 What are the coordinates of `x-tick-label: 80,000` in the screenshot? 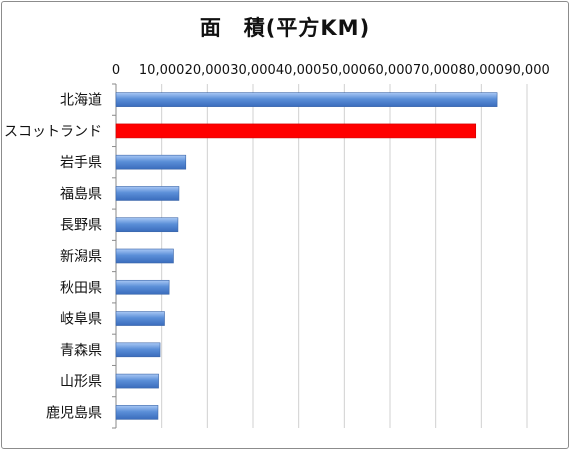 It's located at (482, 70).